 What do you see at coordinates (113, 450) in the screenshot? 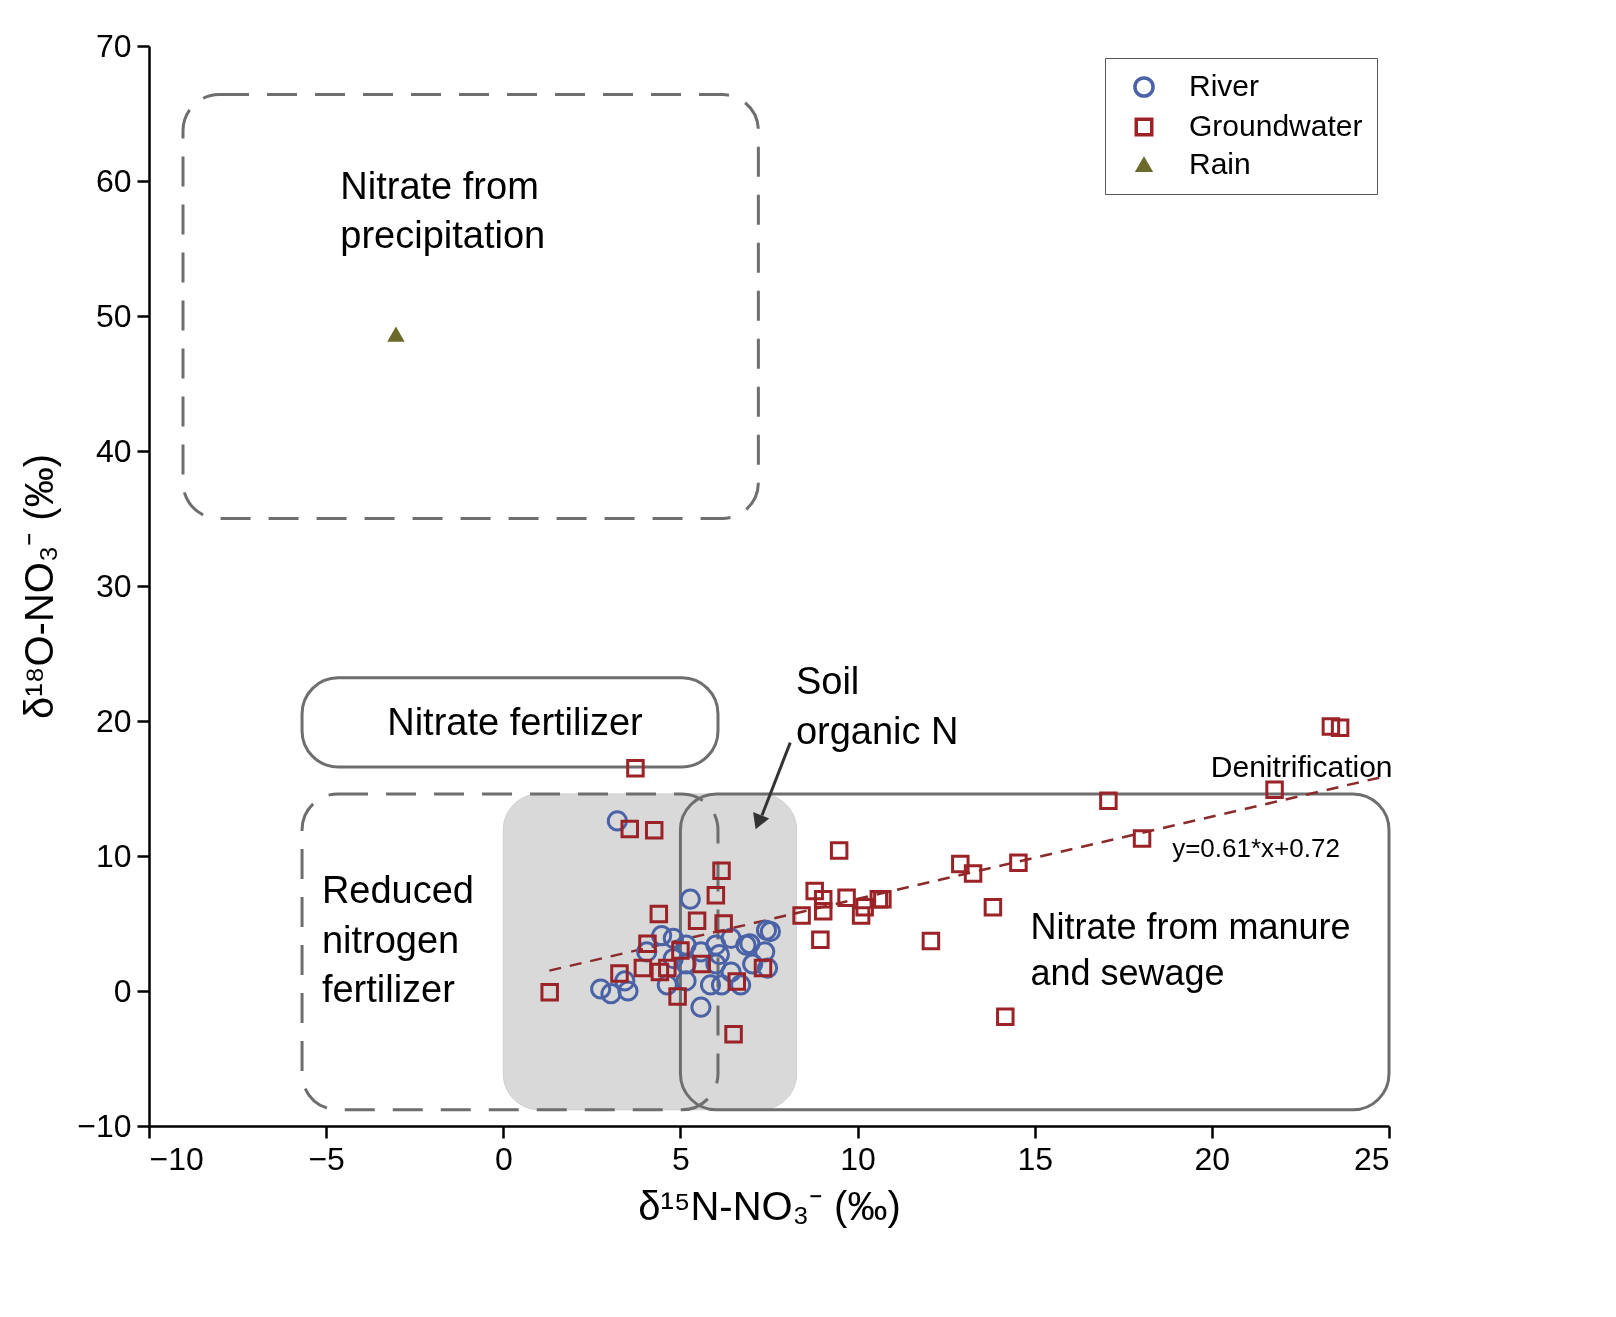
I see `y-tick-label: 40` at bounding box center [113, 450].